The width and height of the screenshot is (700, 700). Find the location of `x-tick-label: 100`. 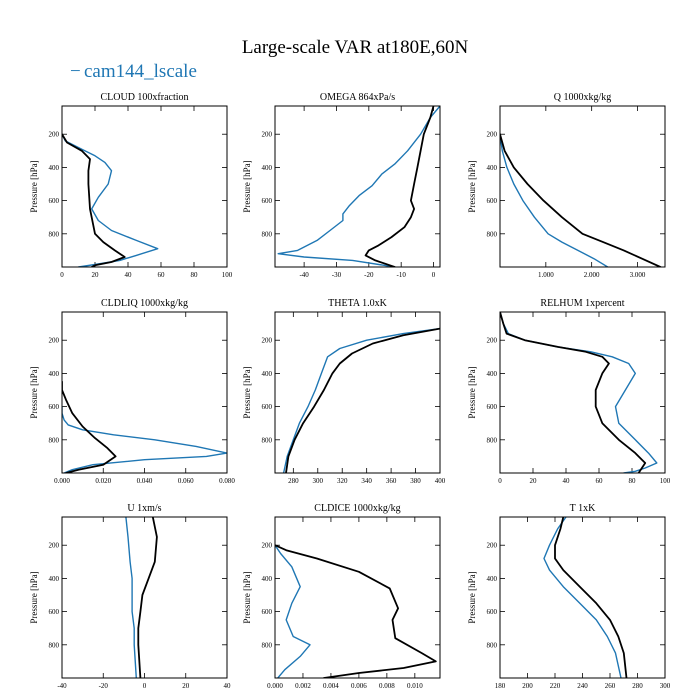

x-tick-label: 100 is located at coordinates (227, 275).